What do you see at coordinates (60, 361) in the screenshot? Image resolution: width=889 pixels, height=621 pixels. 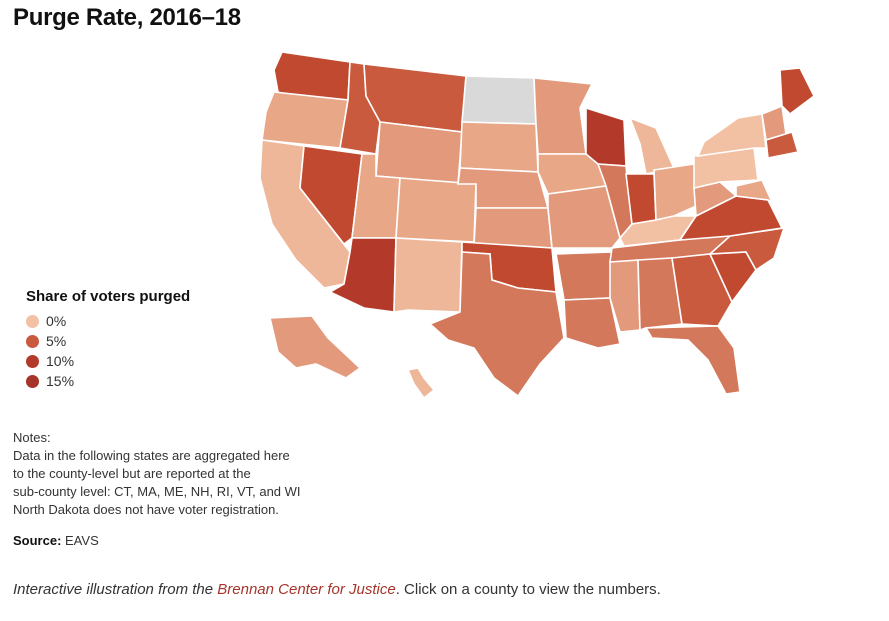 I see `legend-label-10: 10%` at bounding box center [60, 361].